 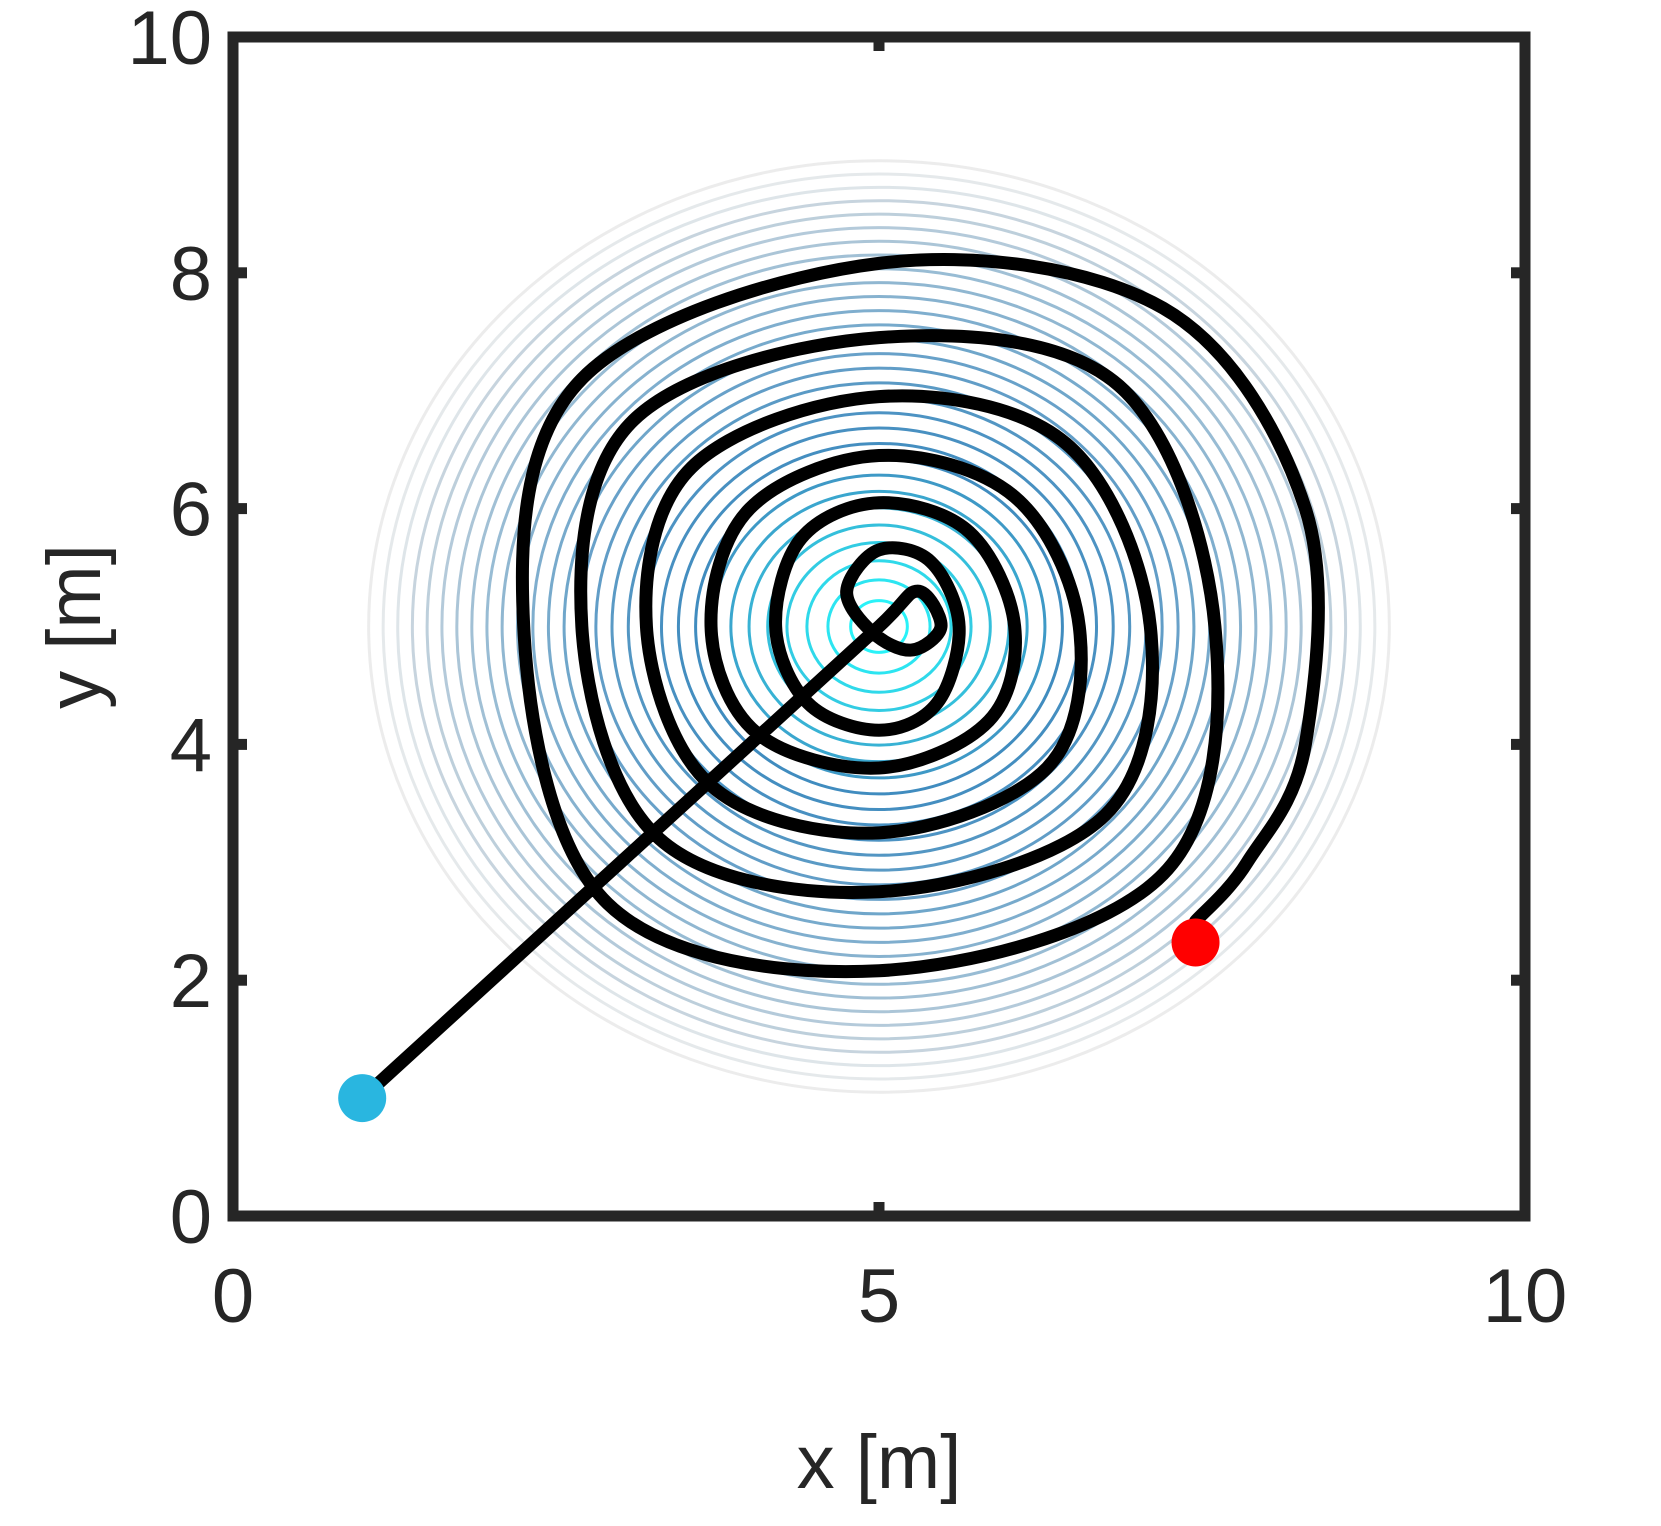 What do you see at coordinates (191, 981) in the screenshot?
I see `y-tick-label: 2` at bounding box center [191, 981].